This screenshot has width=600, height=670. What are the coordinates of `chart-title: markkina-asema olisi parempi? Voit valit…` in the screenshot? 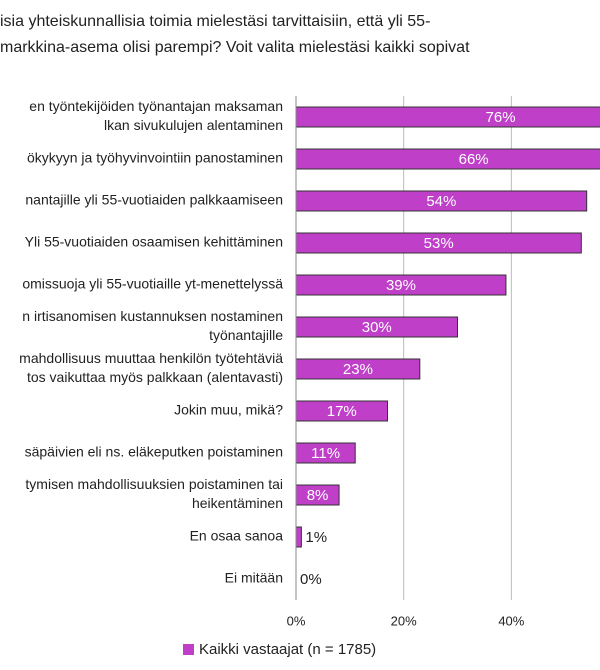 It's located at (235, 47).